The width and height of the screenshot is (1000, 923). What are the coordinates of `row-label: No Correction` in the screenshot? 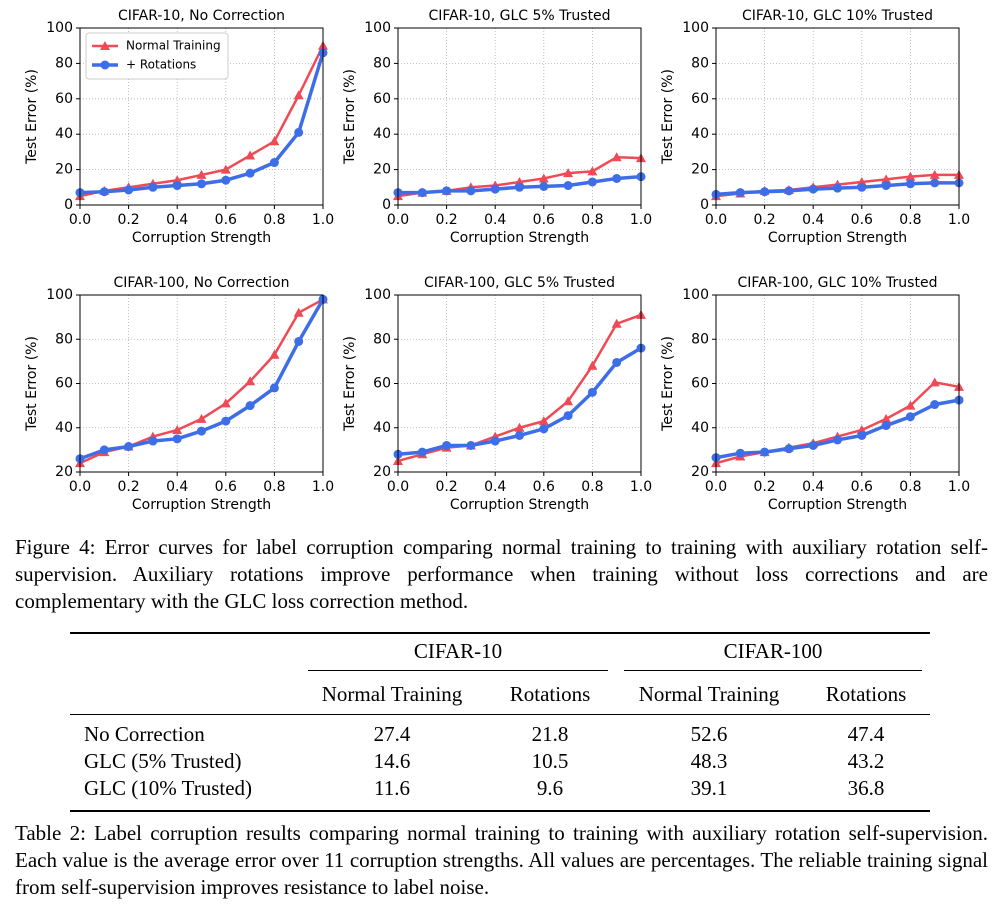 It's located at (144, 734).